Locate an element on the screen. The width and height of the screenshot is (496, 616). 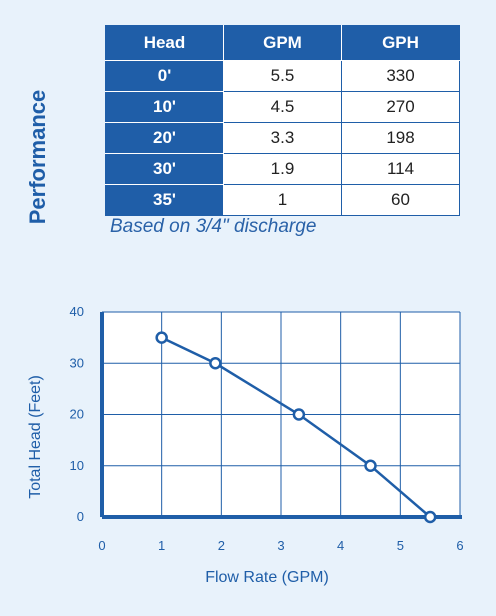
table-header-row: Head GPM GPH is located at coordinates (282, 43).